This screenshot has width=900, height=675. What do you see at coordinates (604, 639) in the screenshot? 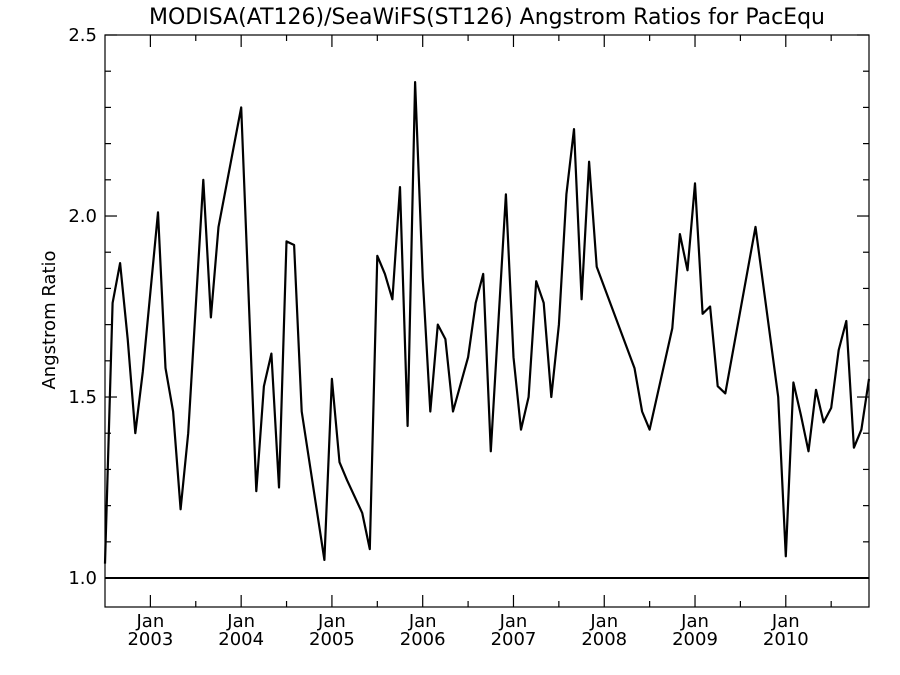
I see `x-tick-year-label: 2008` at bounding box center [604, 639].